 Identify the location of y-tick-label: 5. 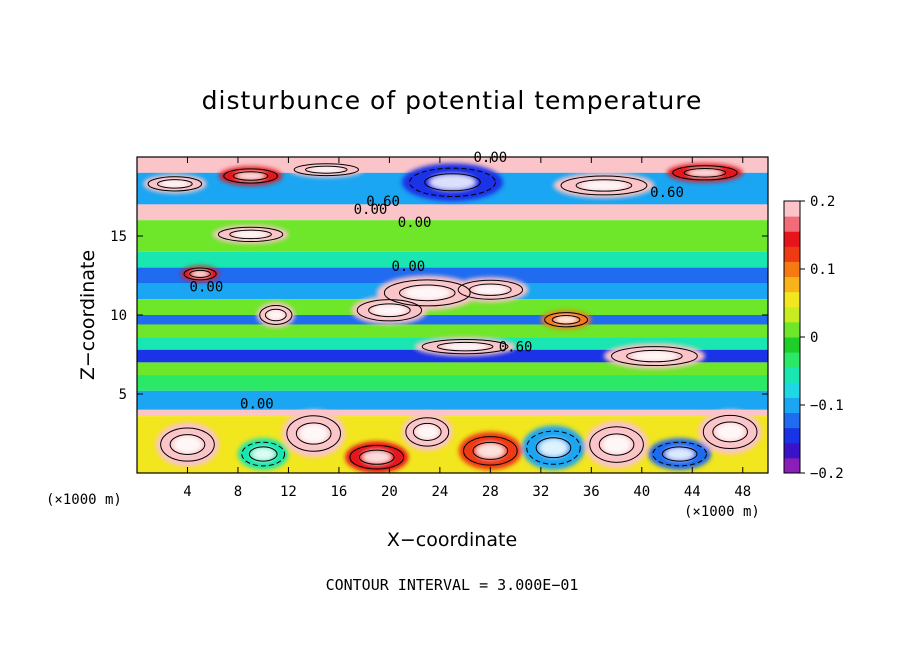
(123, 395).